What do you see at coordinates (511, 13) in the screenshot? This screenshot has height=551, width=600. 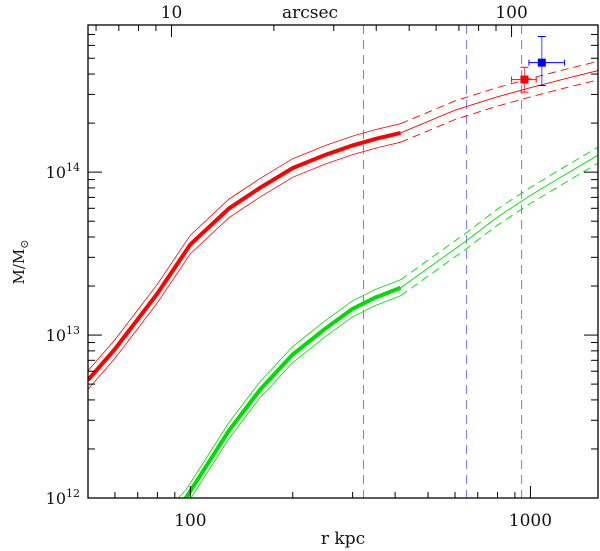 I see `top-tick-label: 100` at bounding box center [511, 13].